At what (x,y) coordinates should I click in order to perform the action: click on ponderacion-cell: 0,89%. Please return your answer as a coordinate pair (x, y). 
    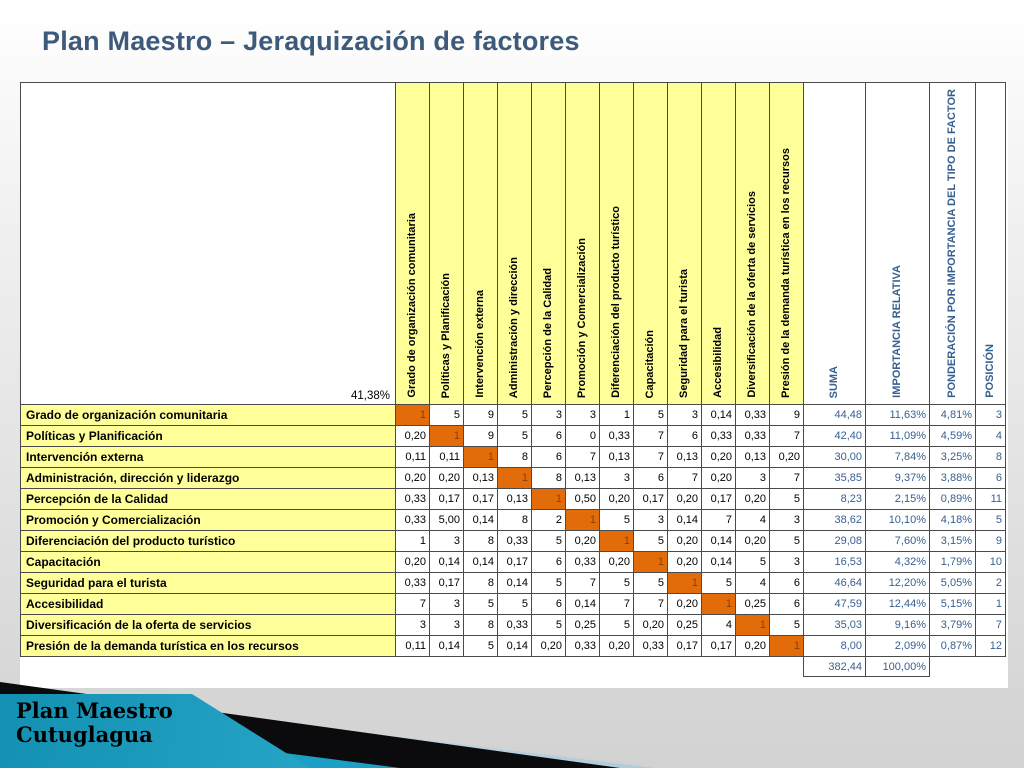
    Looking at the image, I should click on (952, 499).